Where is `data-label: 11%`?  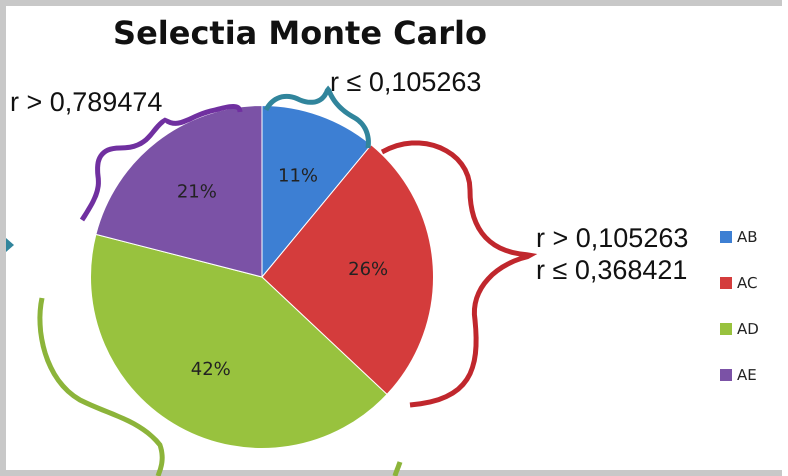
data-label: 11% is located at coordinates (298, 176).